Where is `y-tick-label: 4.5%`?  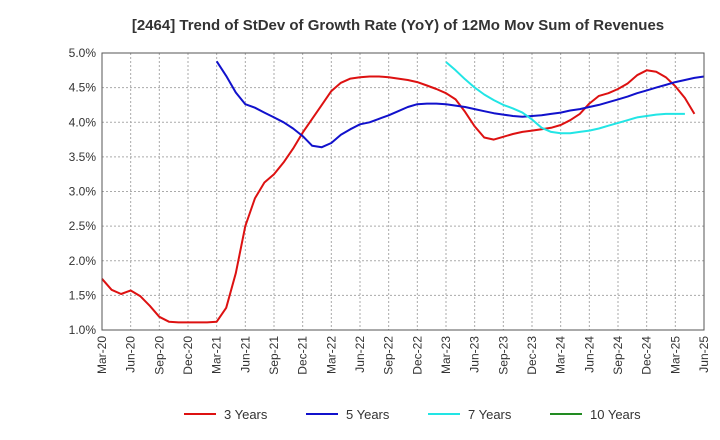 y-tick-label: 4.5% is located at coordinates (83, 88).